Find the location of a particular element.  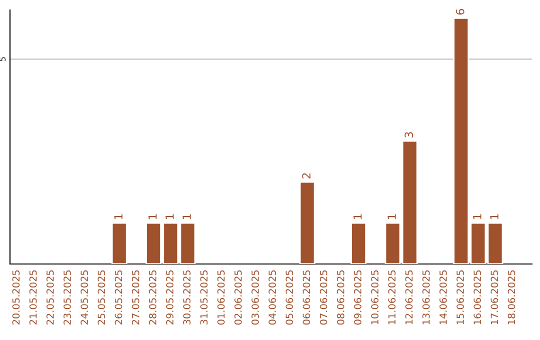

x-tick-label: 21.05.2025 is located at coordinates (33, 297).